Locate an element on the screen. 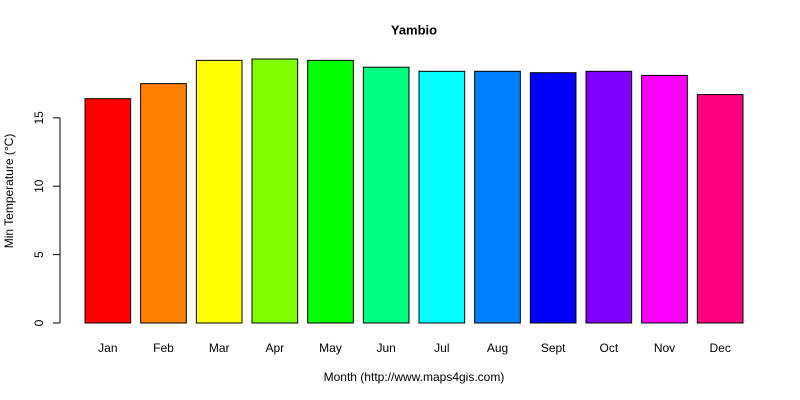 This screenshot has width=800, height=400. x-tick-label: Jan is located at coordinates (107, 348).